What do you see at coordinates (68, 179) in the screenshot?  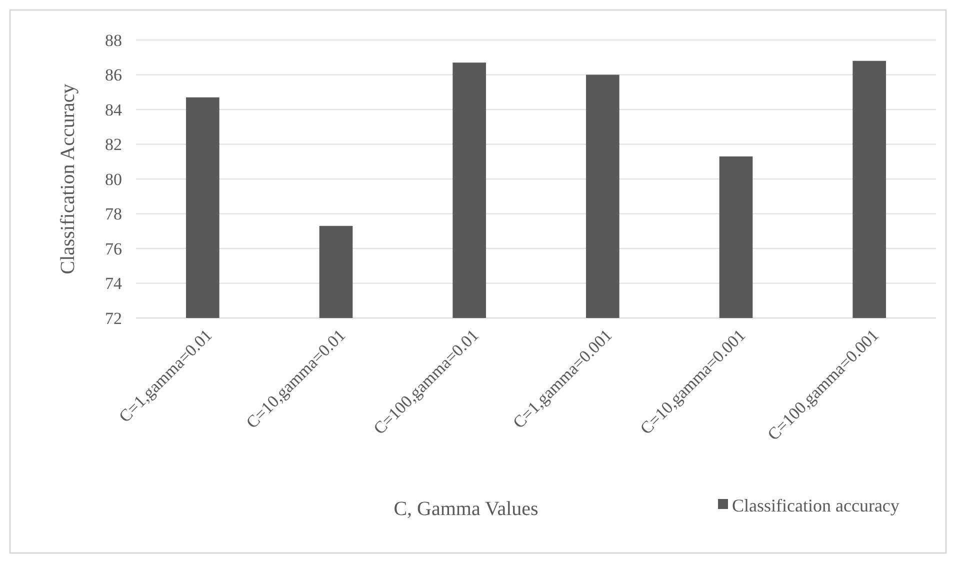 I see `y-axis-title: Classification Accuracy` at bounding box center [68, 179].